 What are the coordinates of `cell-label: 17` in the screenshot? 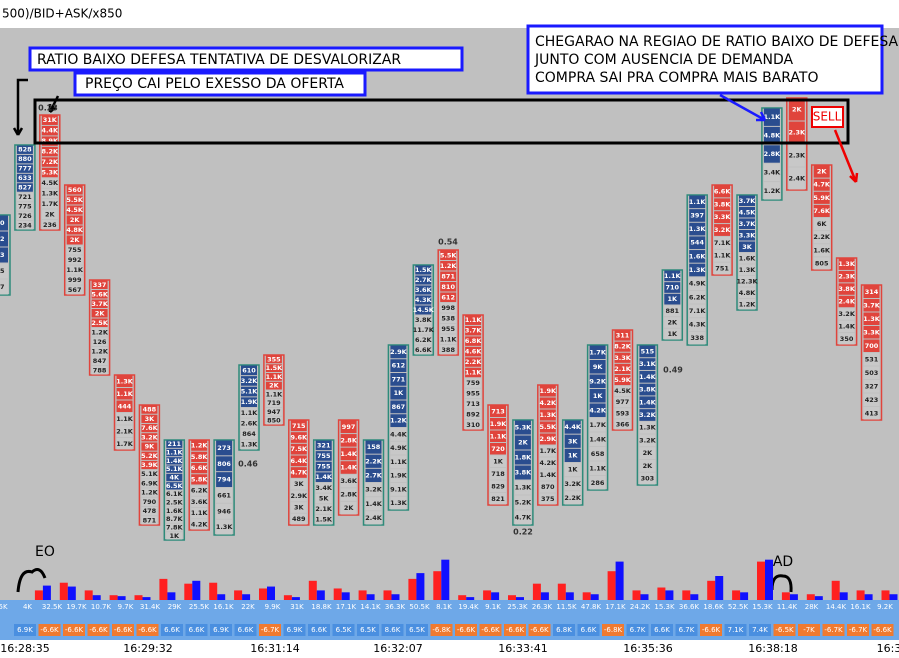 It's located at (2, 287).